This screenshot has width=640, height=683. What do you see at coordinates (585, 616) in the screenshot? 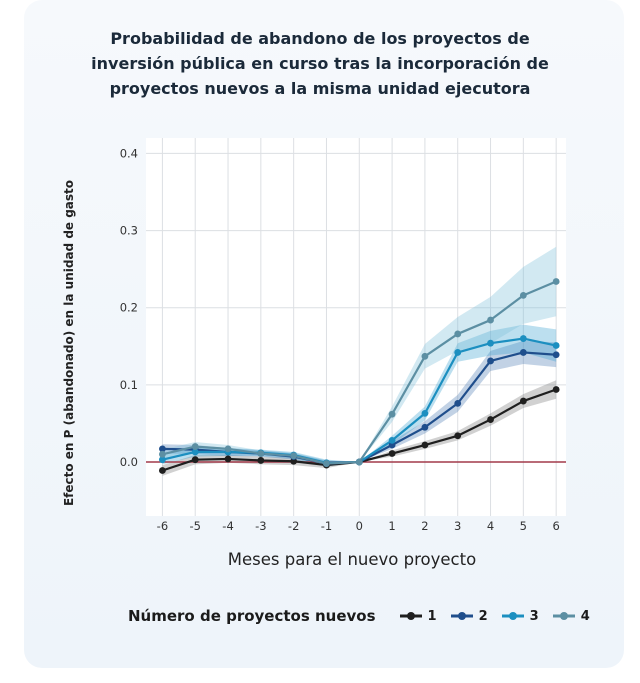
I see `legend-label-4: 4` at bounding box center [585, 616].